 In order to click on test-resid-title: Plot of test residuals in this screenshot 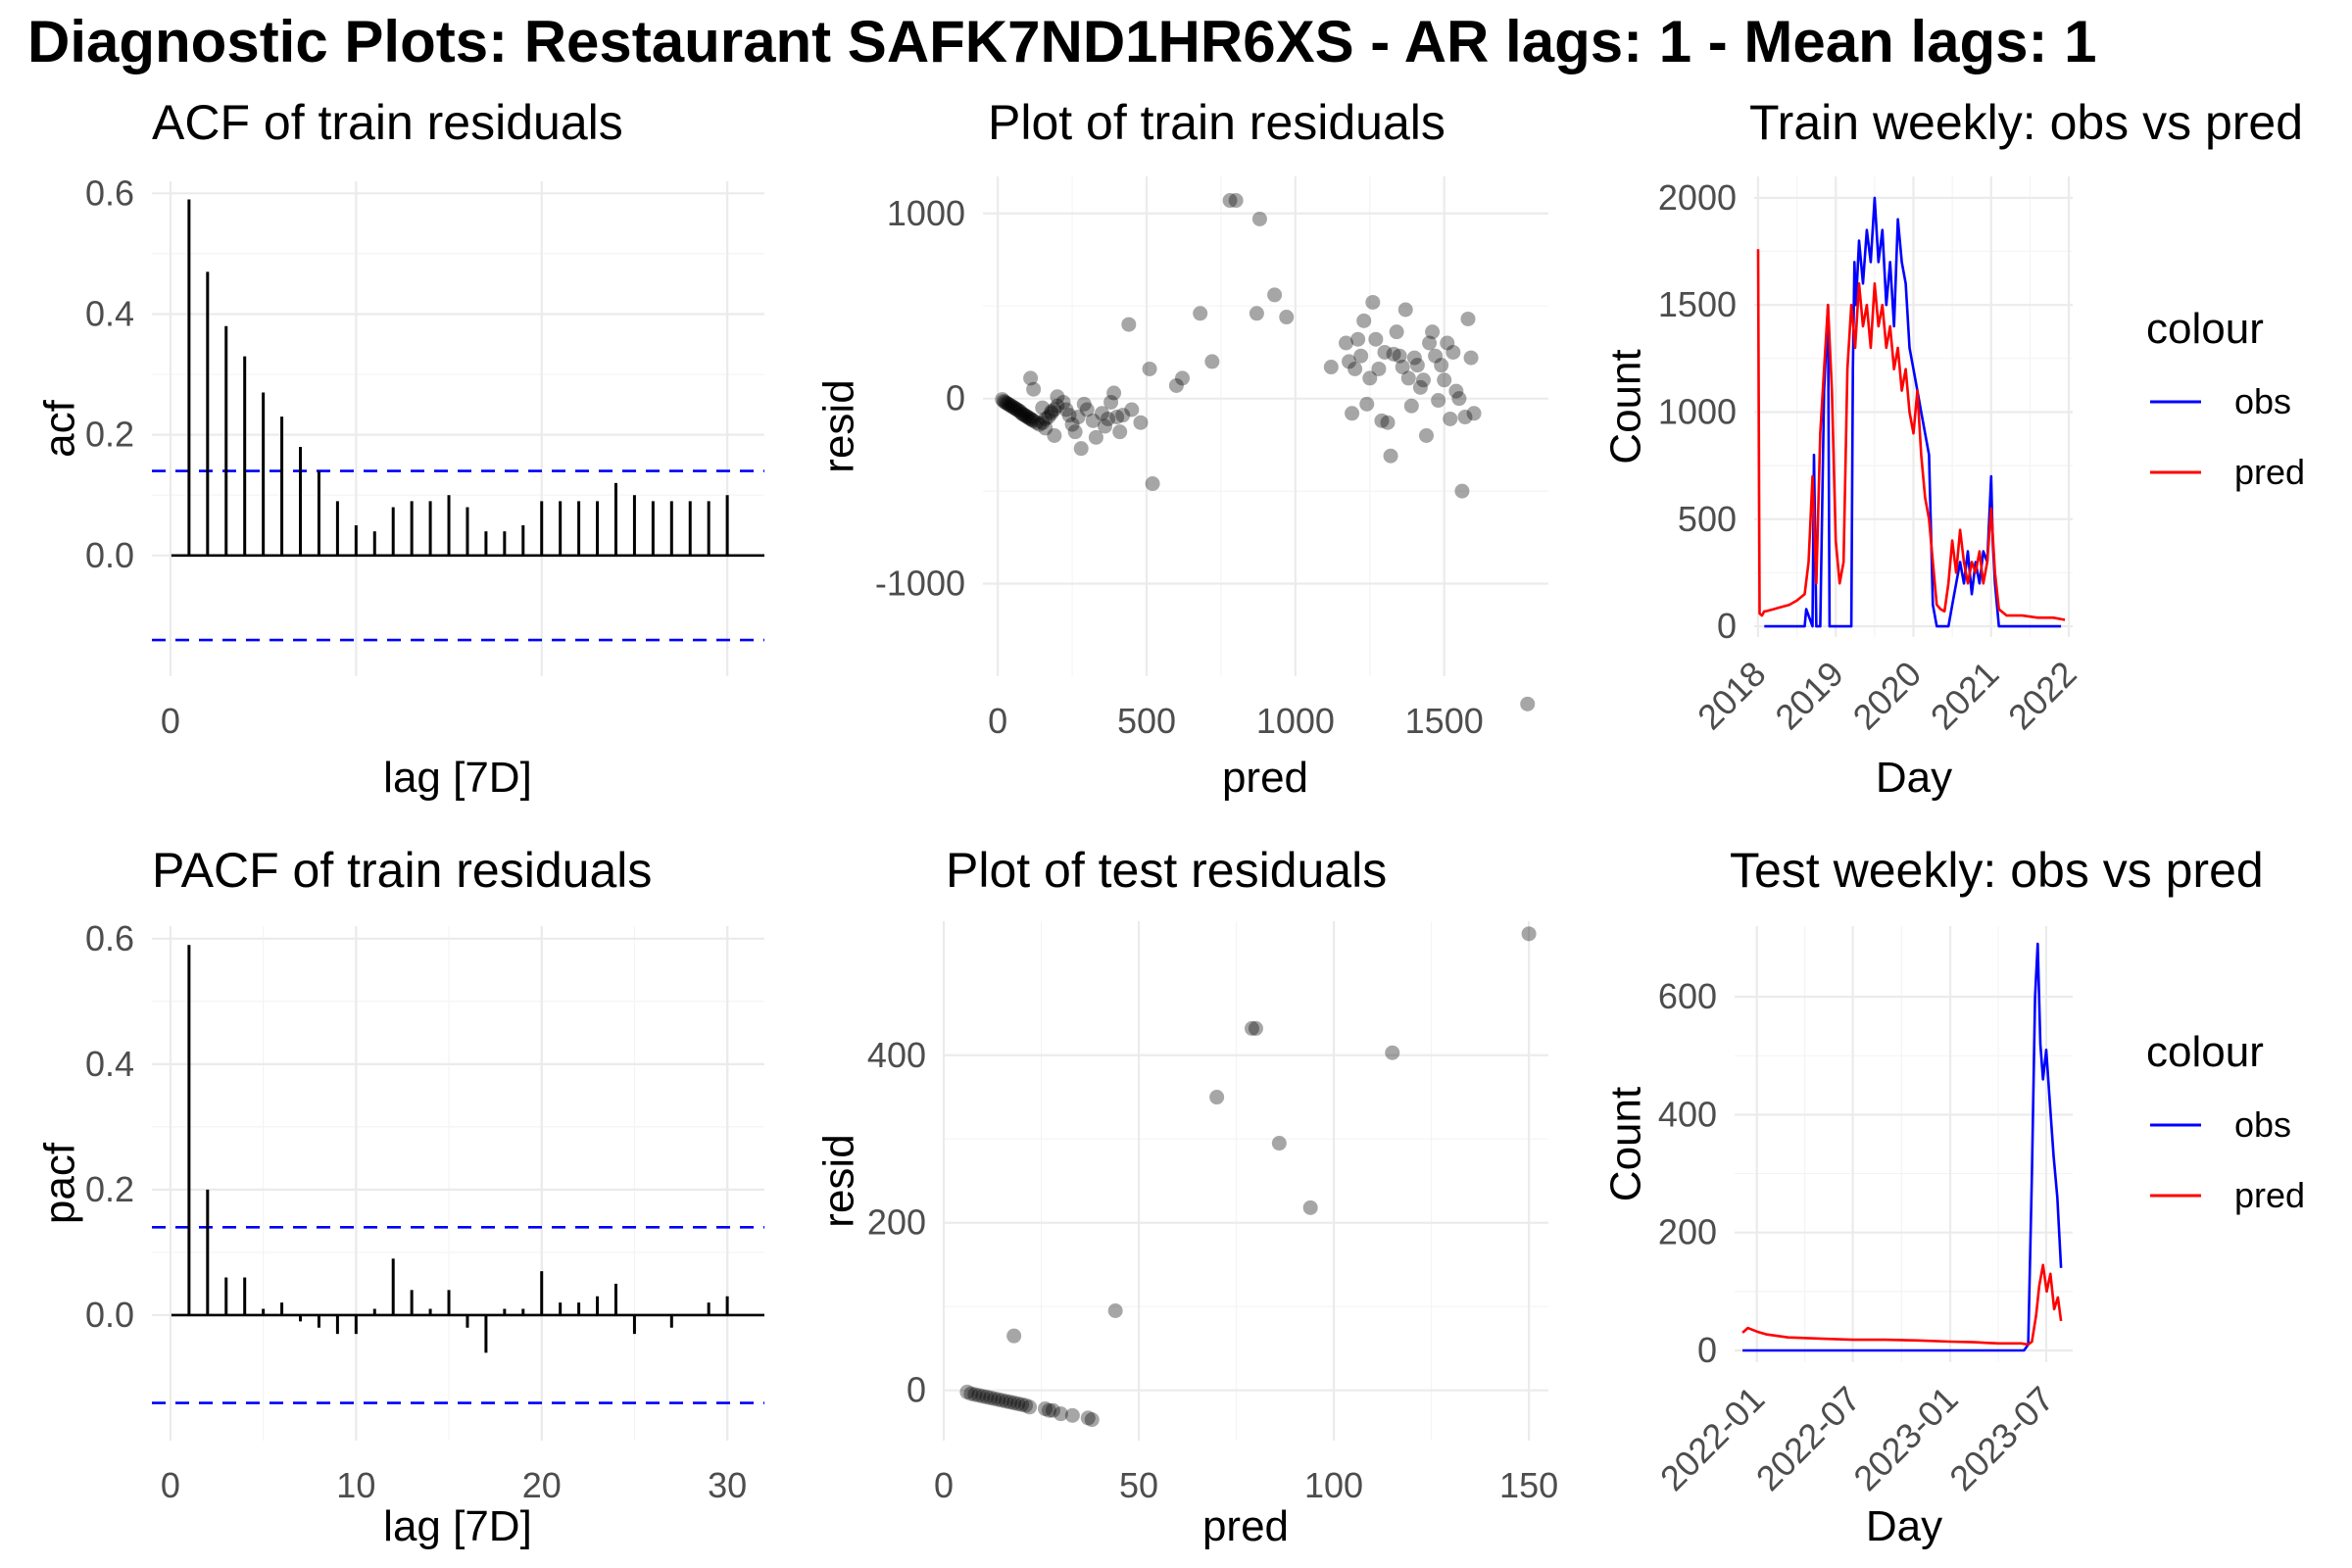, I will do `click(1166, 870)`.